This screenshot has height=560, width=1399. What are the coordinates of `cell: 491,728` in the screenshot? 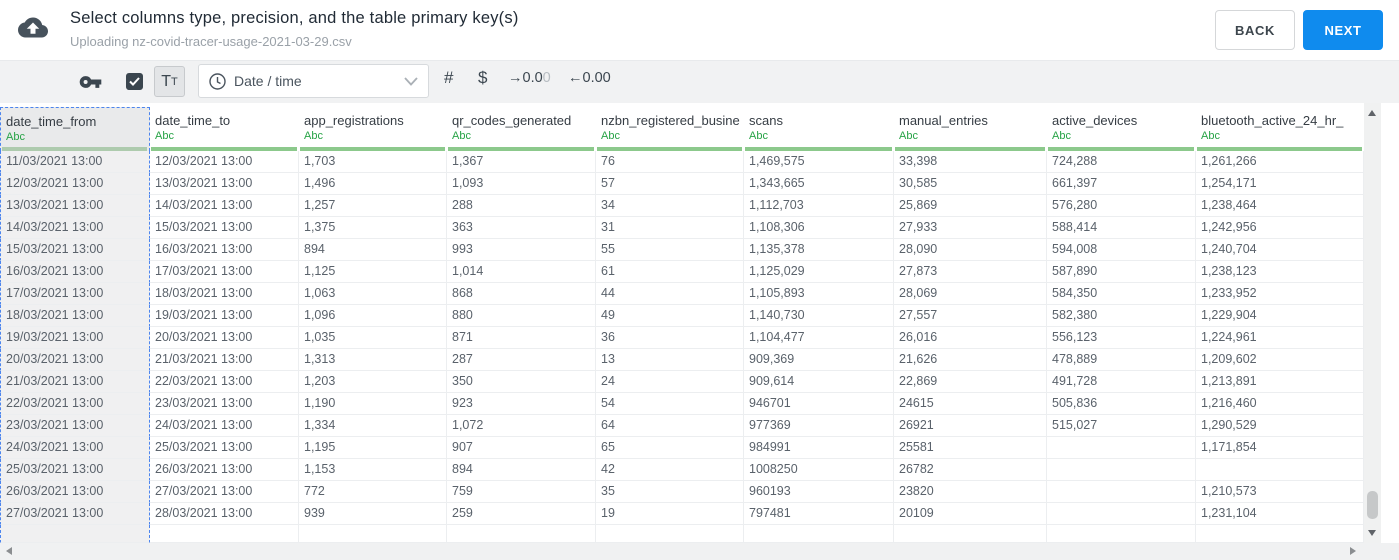 It's located at (1121, 382).